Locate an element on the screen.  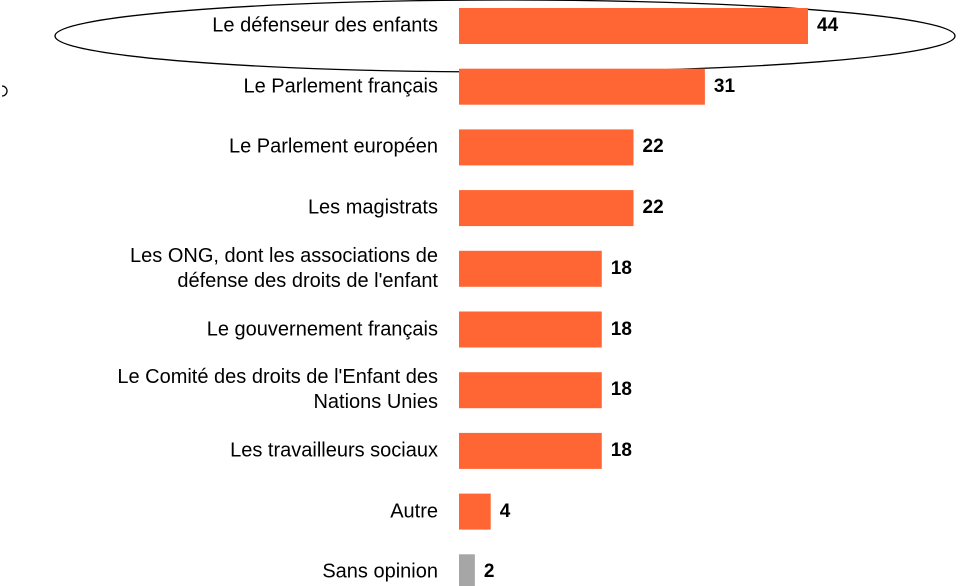
category-label: Les travailleurs sociaux is located at coordinates (334, 450).